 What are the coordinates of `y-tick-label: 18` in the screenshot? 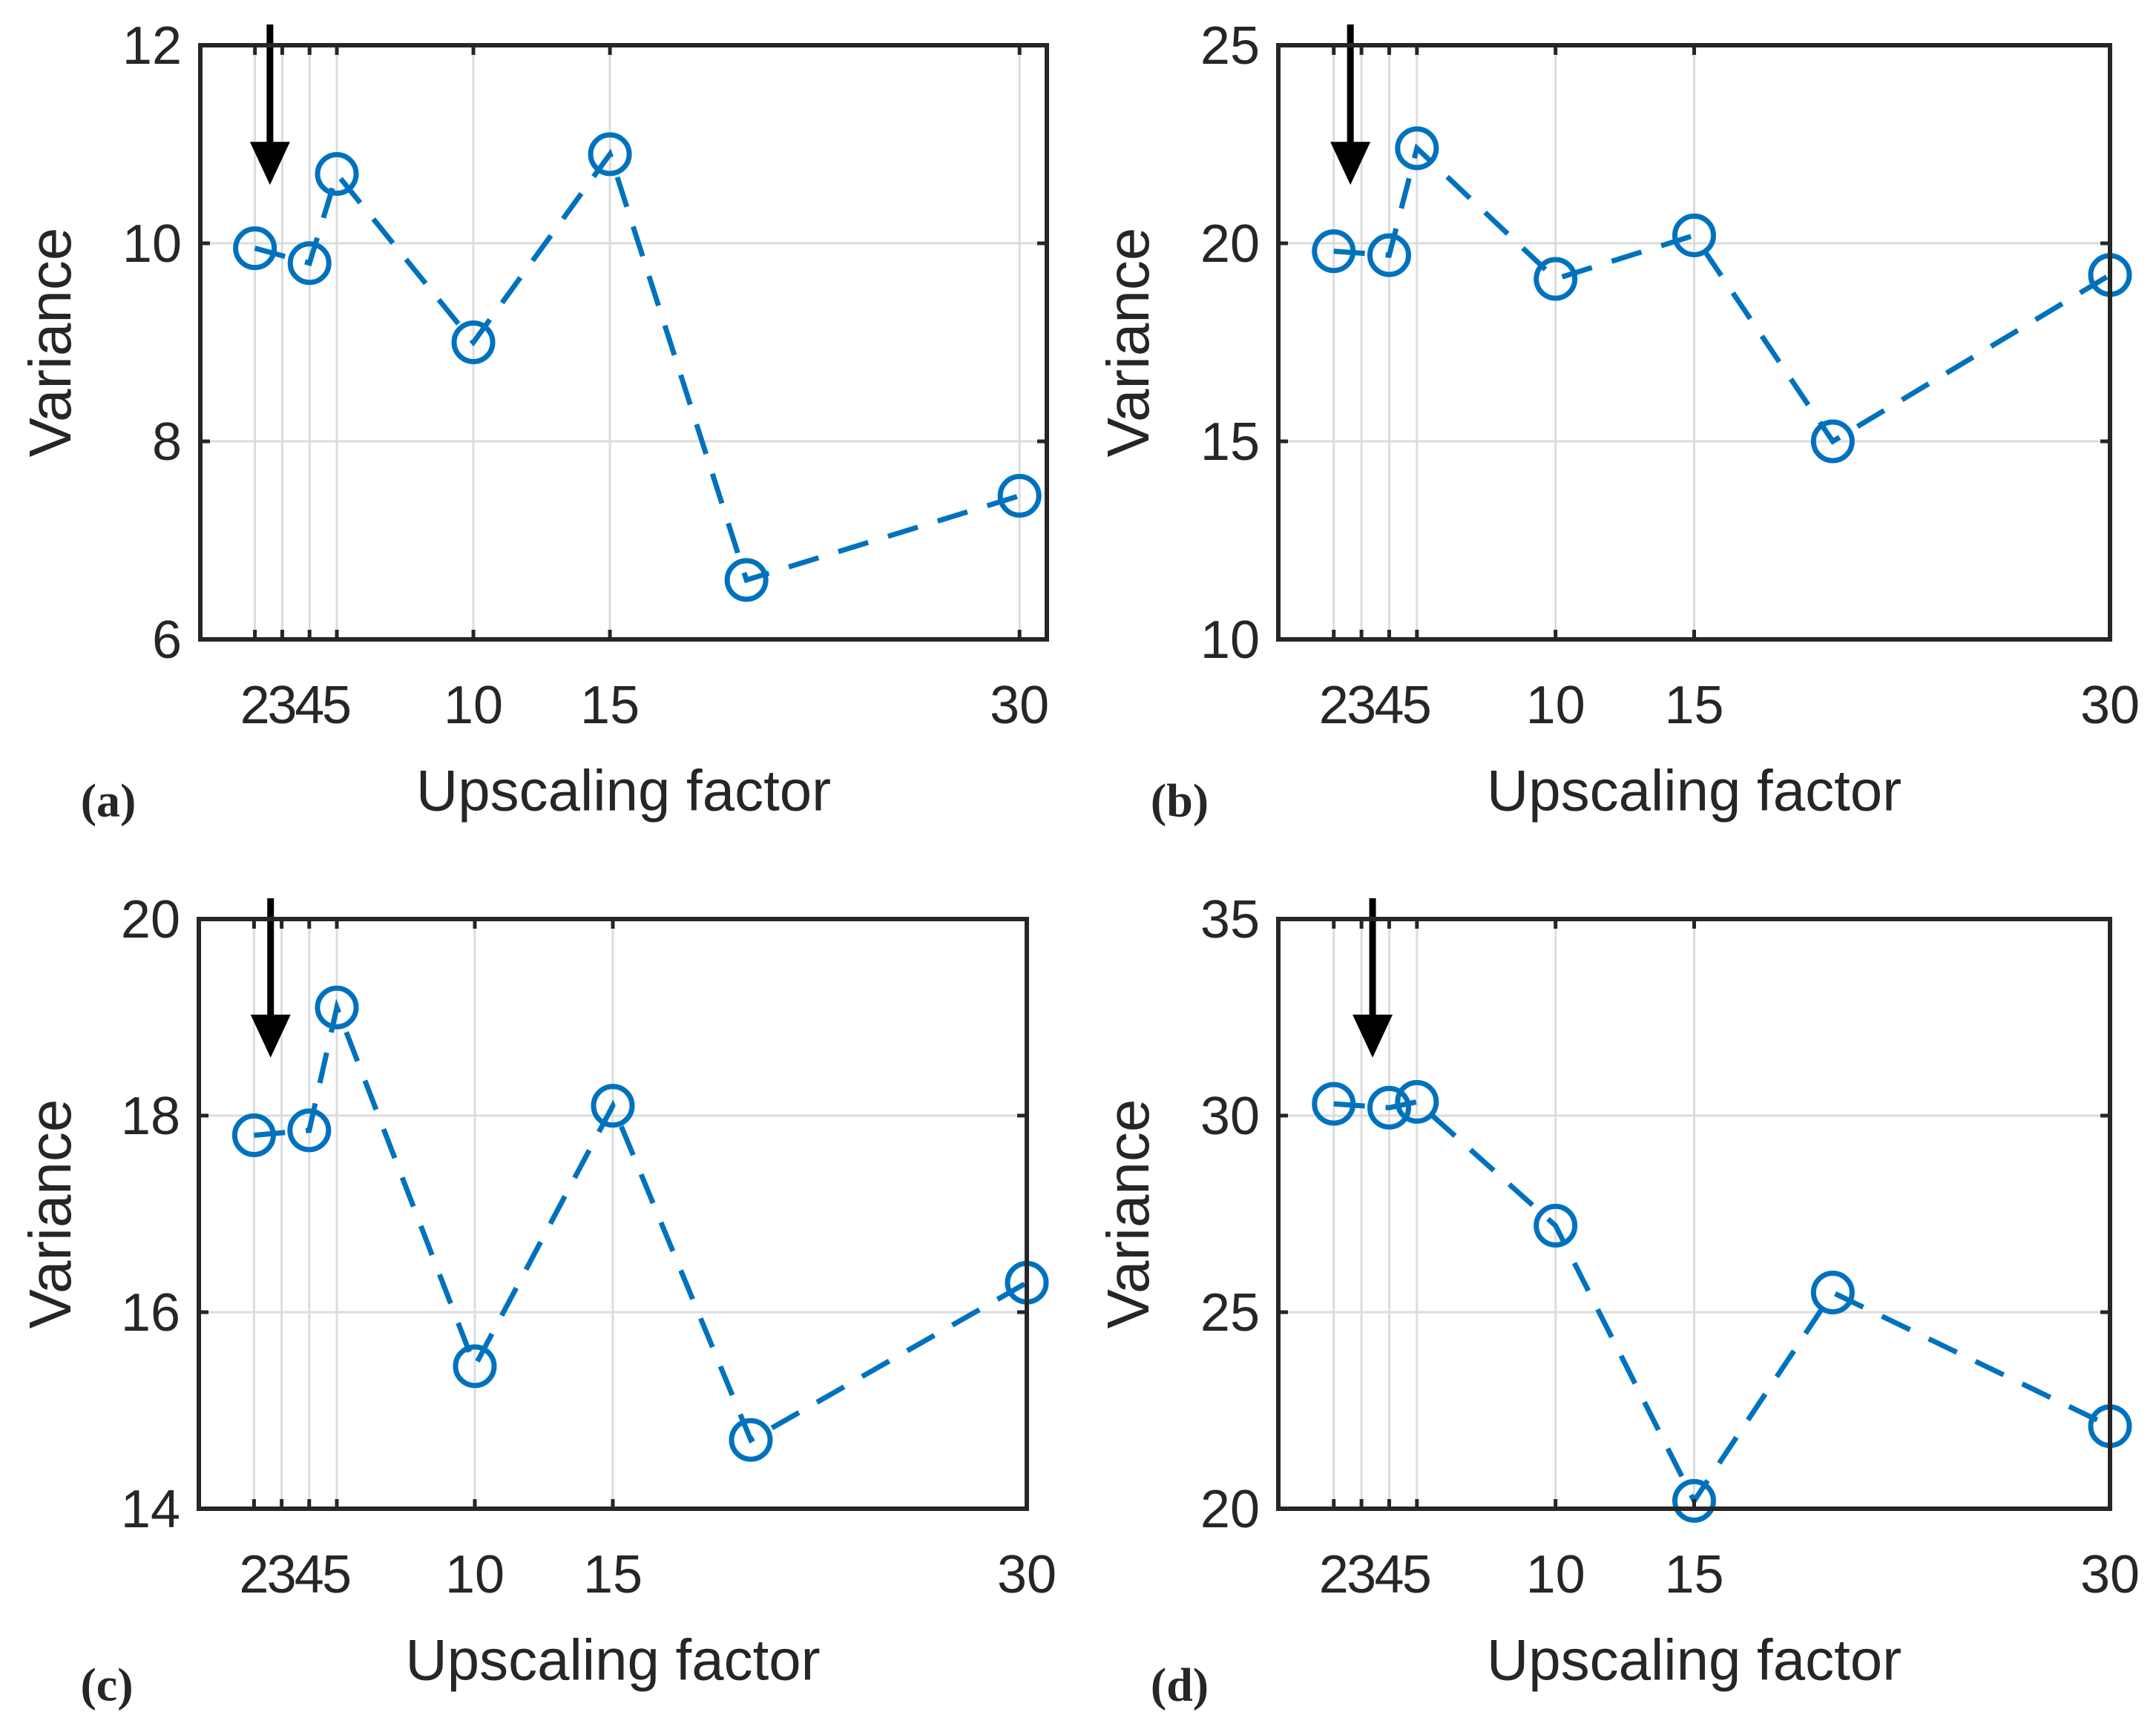 It's located at (151, 1116).